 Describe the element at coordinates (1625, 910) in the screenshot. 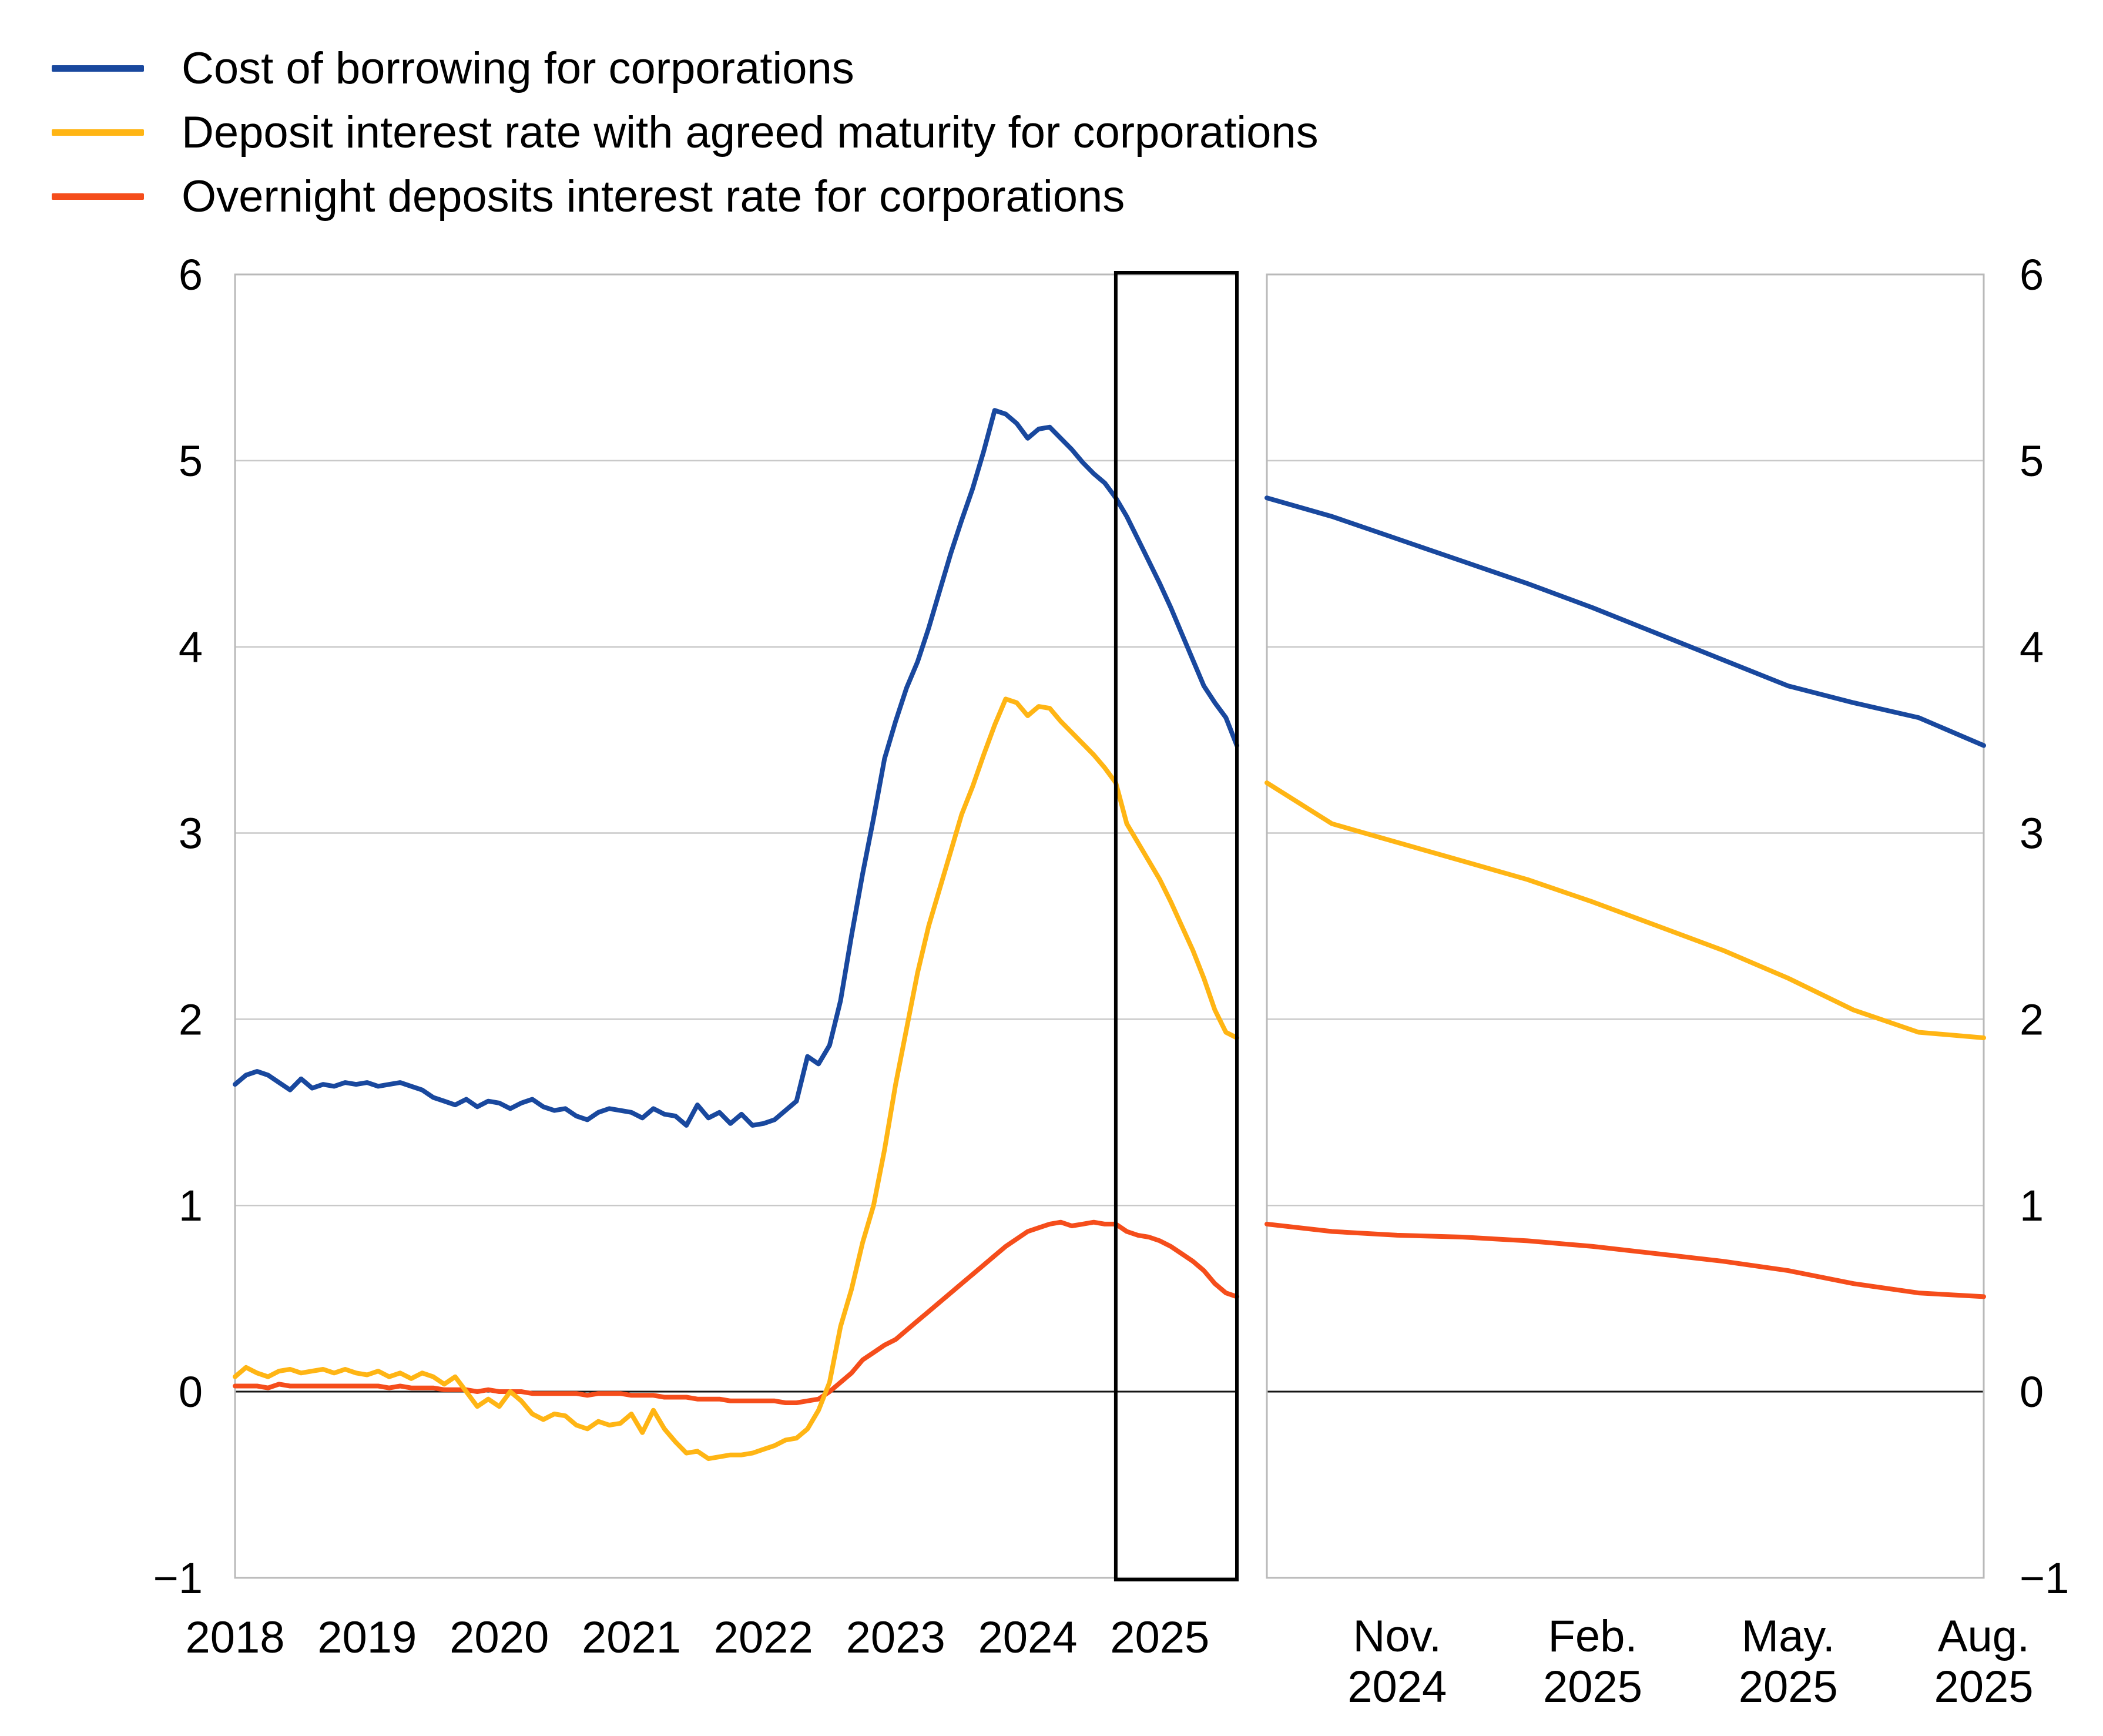

I see `series-line-deposit-interest-rate-with-agreed-maturity-for-corporations` at that location.